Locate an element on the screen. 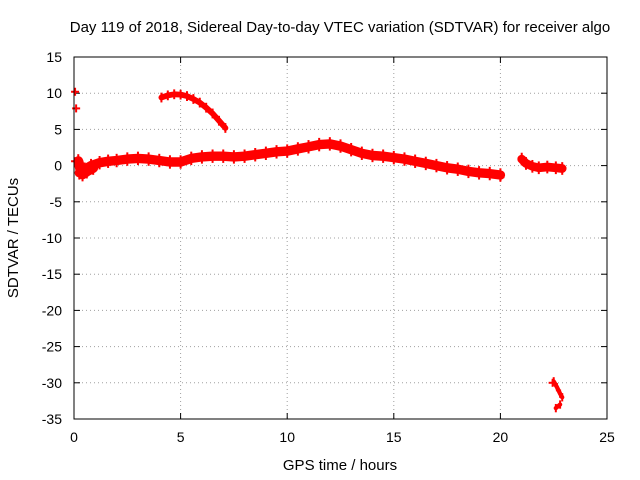  y-tick-label: -10 is located at coordinates (52, 238).